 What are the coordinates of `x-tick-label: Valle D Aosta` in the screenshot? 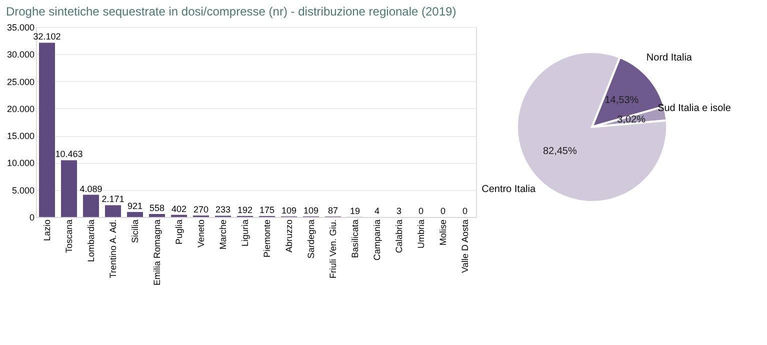 It's located at (465, 246).